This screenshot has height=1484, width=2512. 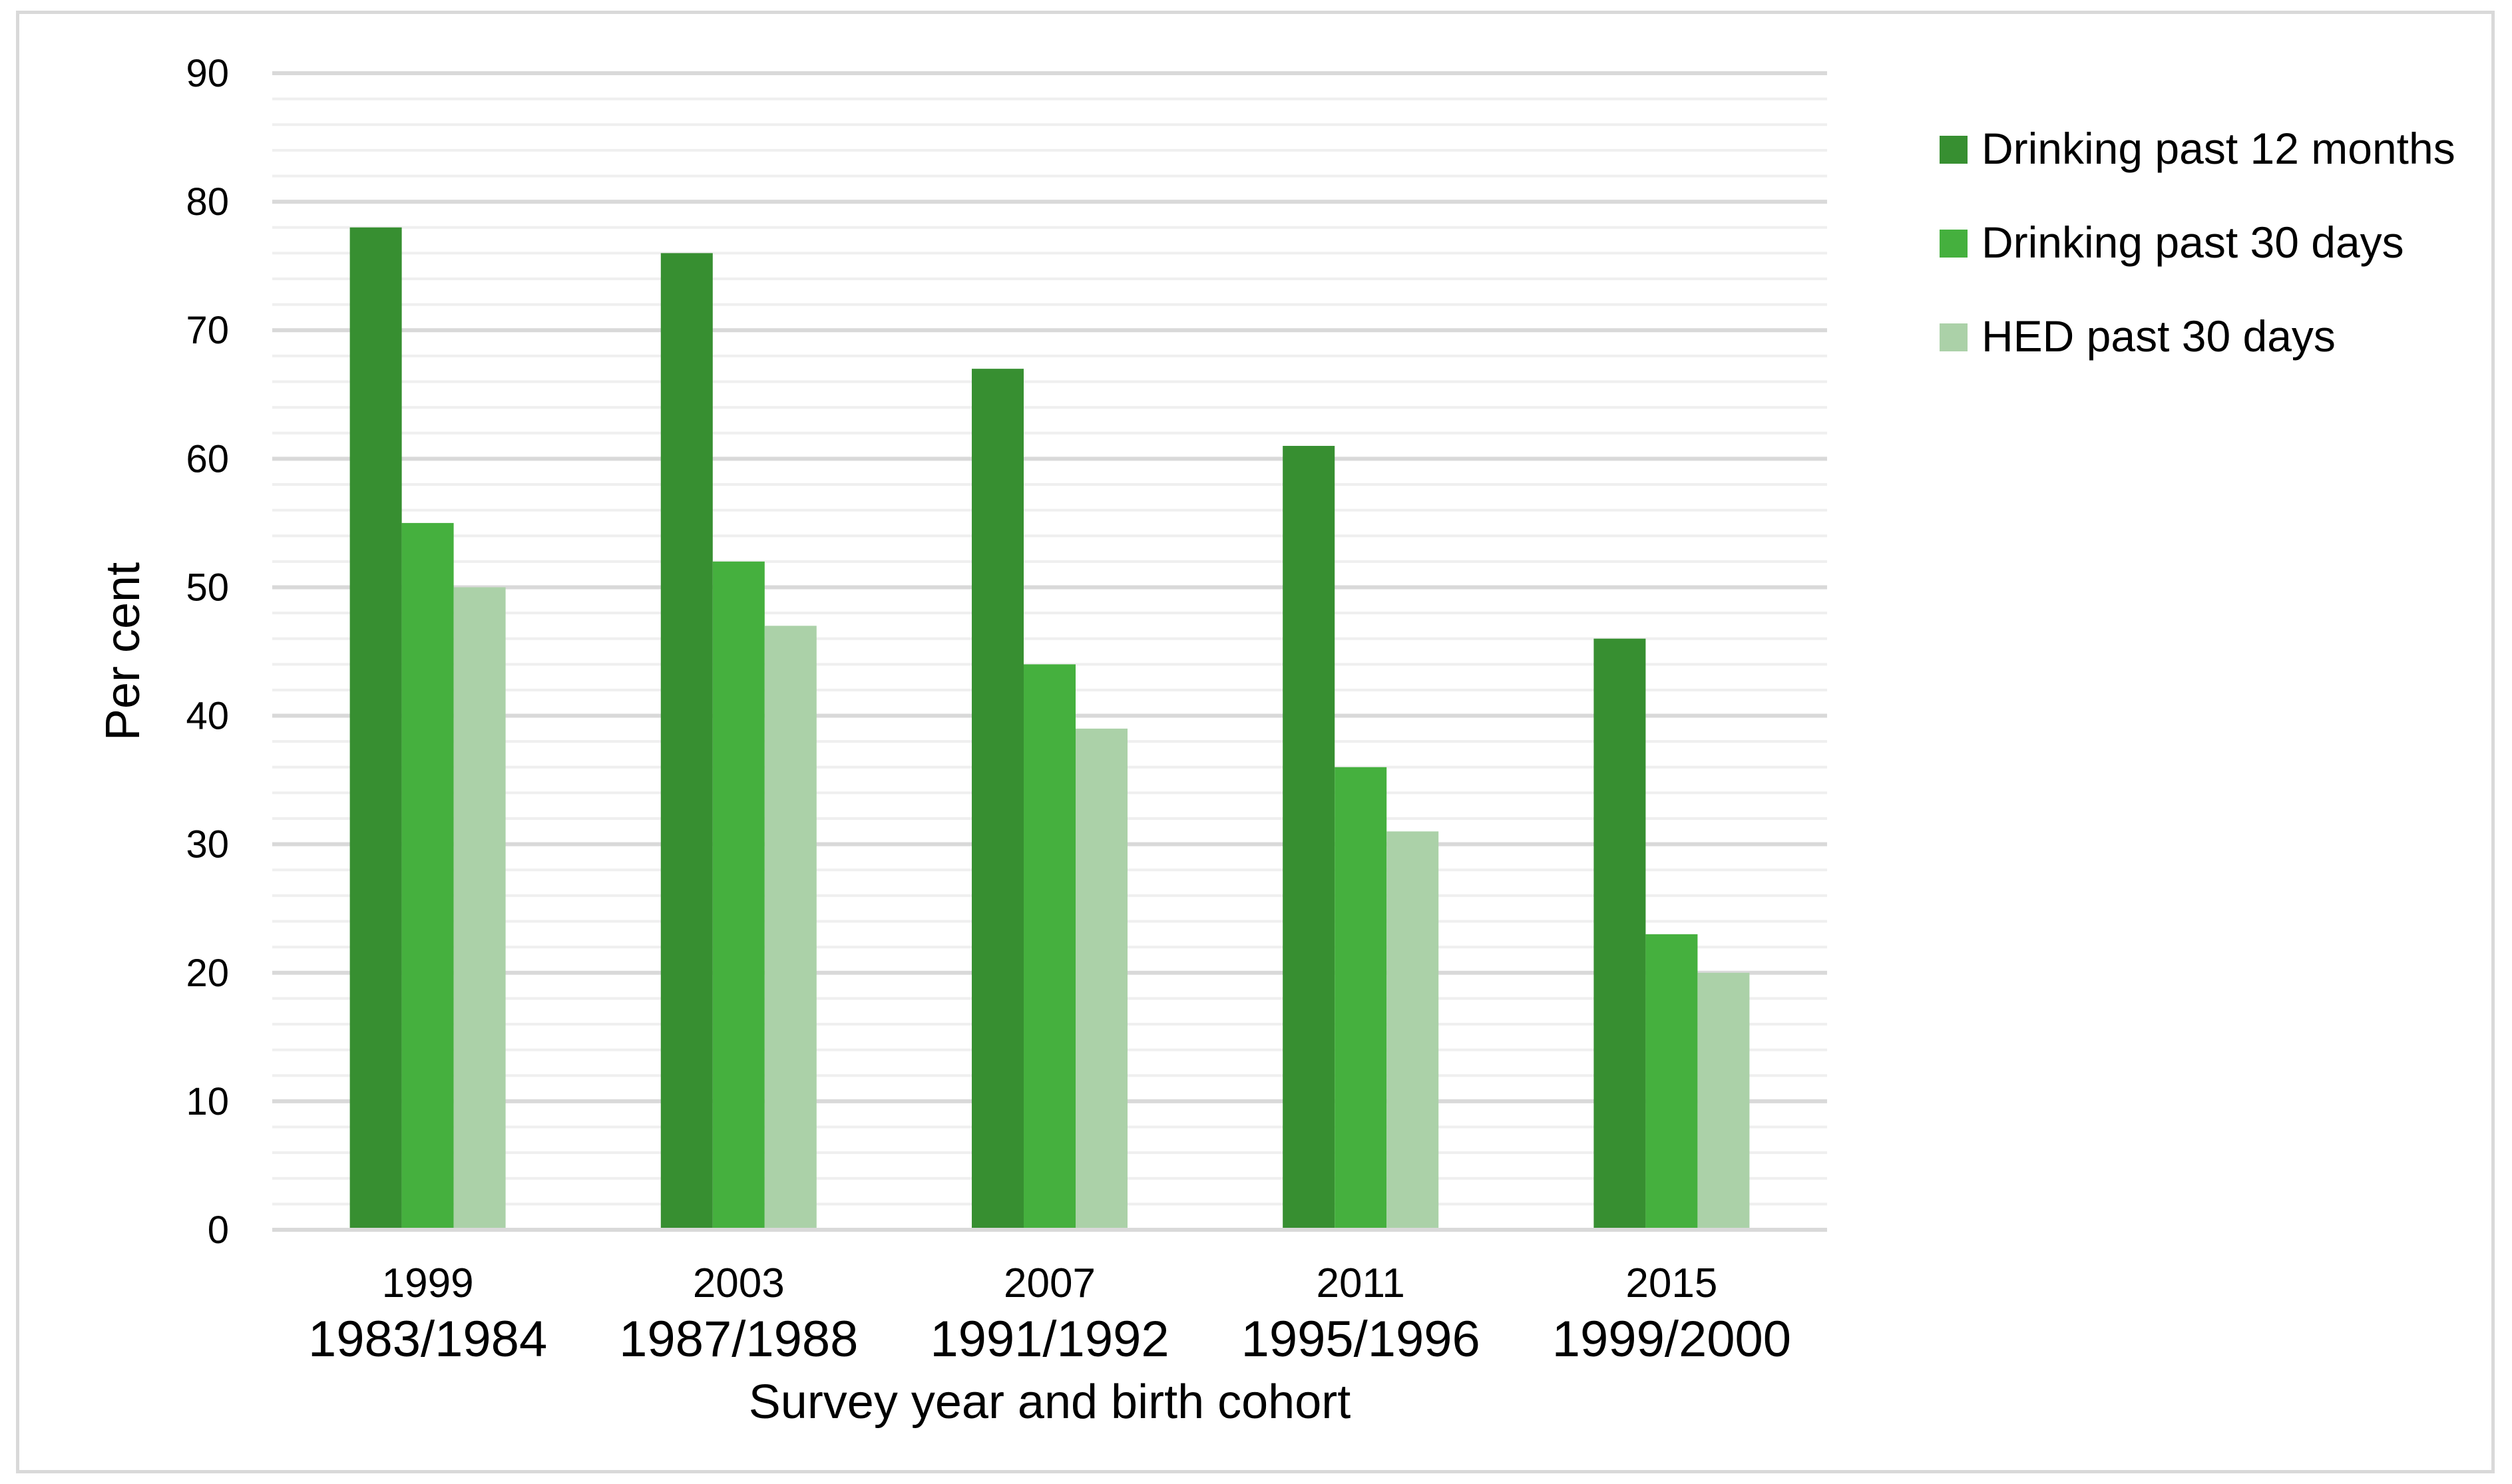 I want to click on x-axis-title: Survey year and birth cohort, so click(x=1050, y=1402).